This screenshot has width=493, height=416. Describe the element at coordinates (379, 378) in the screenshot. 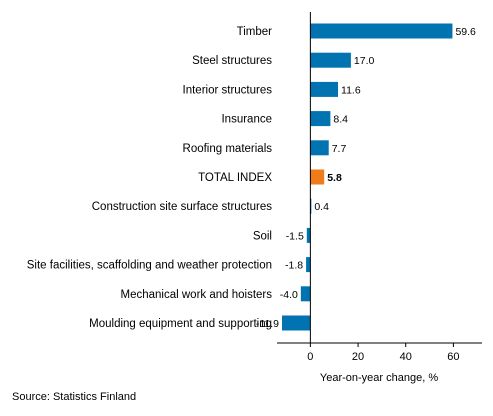

I see `x-axis-title: Year-on-year change, %` at that location.